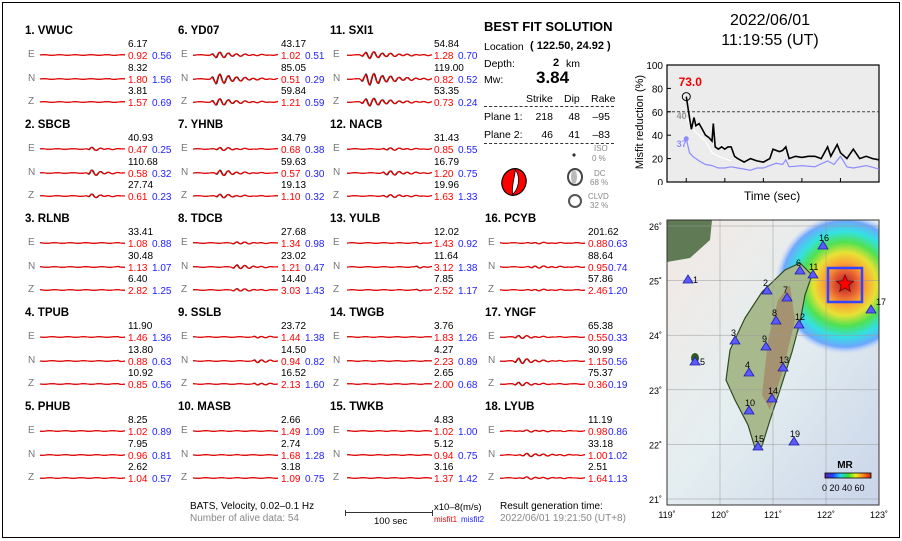 Image resolution: width=902 pixels, height=541 pixels. I want to click on station-title: 8. TDCB, so click(200, 219).